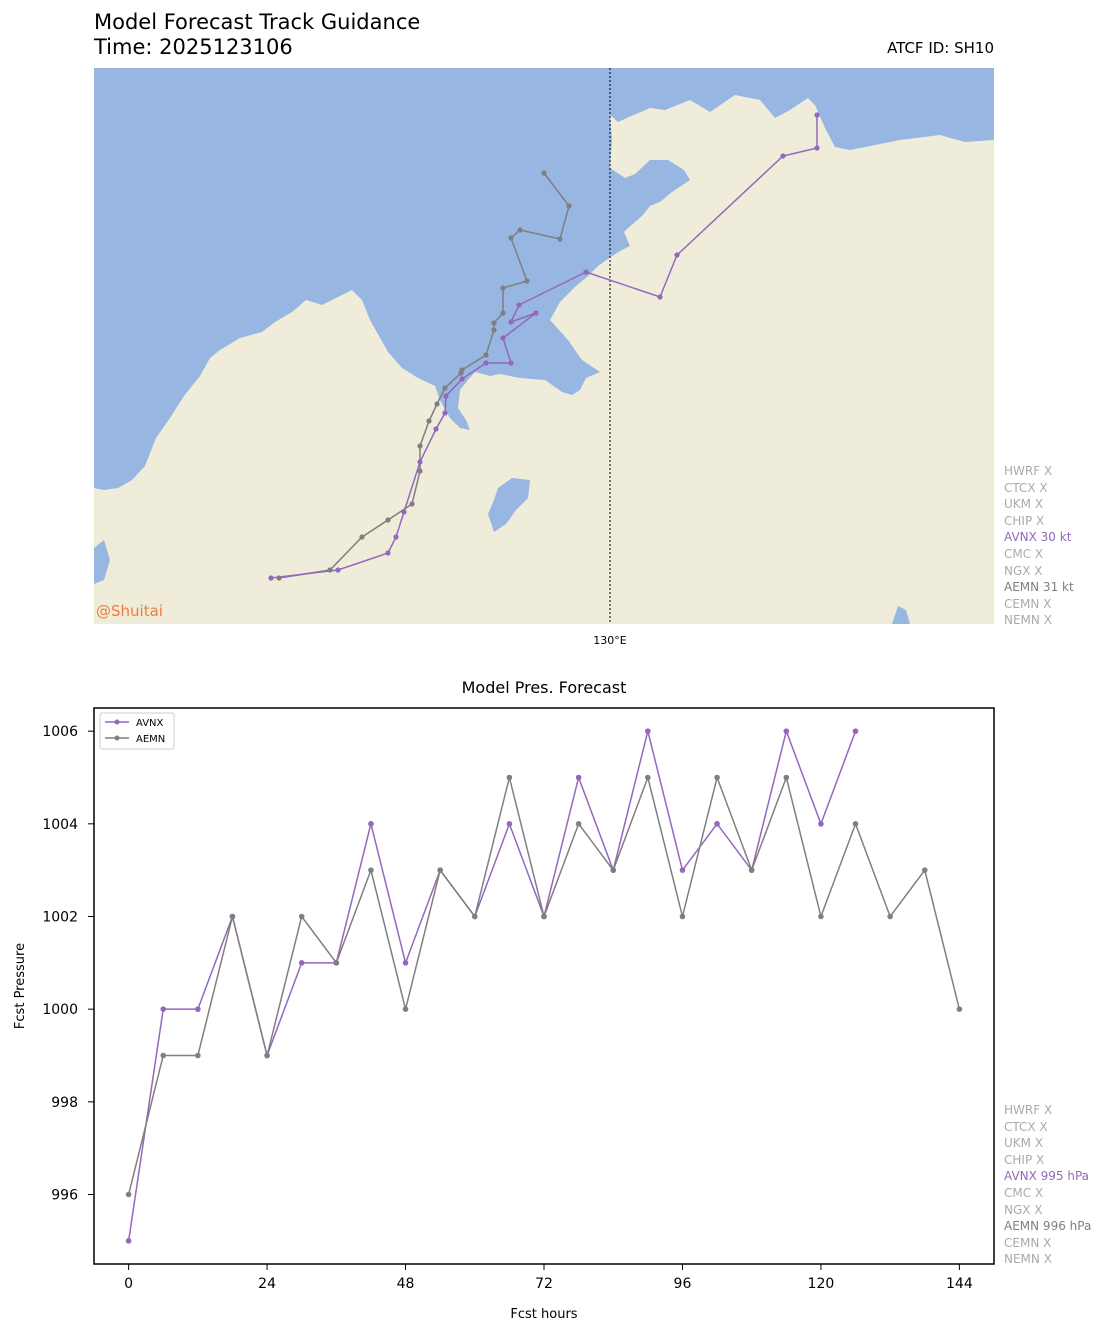  Describe the element at coordinates (64, 1103) in the screenshot. I see `y-tick-label: 998` at that location.